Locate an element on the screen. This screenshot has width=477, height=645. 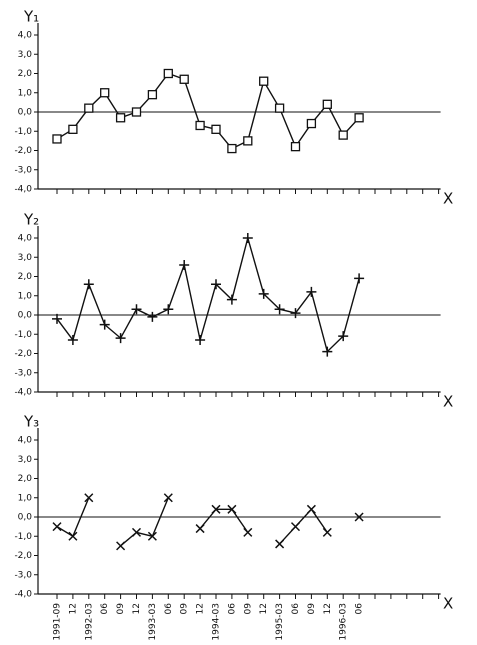
x-tick-label: 1995-03 is located at coordinates (280, 622).